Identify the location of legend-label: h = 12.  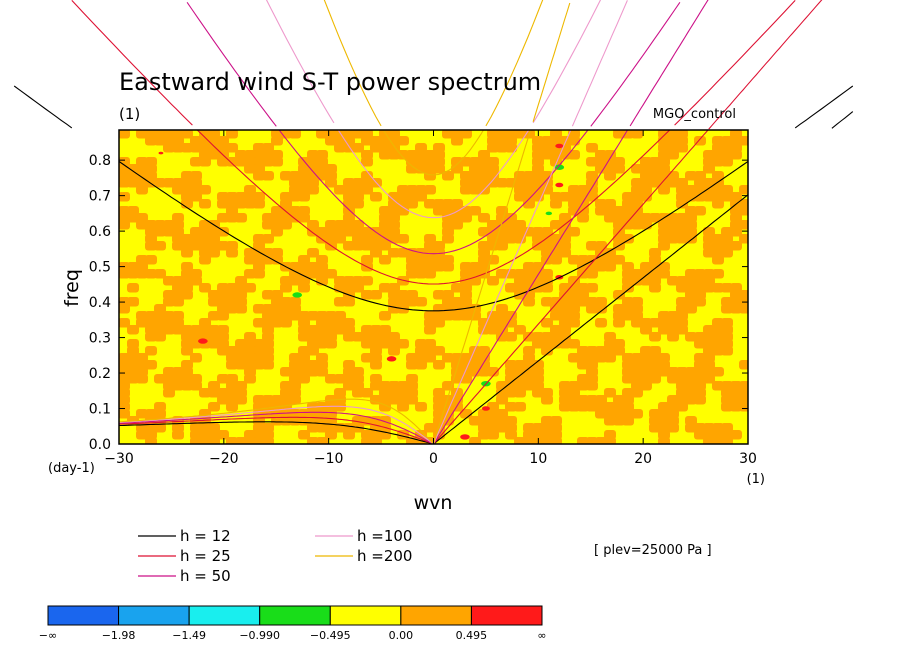
(205, 536).